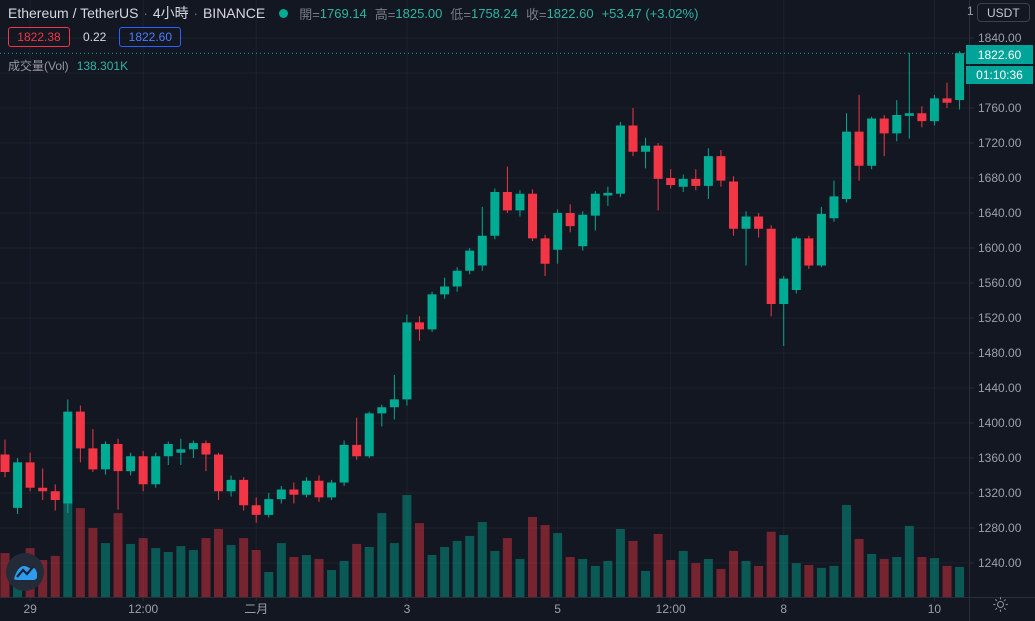  I want to click on tradingview-logo, so click(25, 572).